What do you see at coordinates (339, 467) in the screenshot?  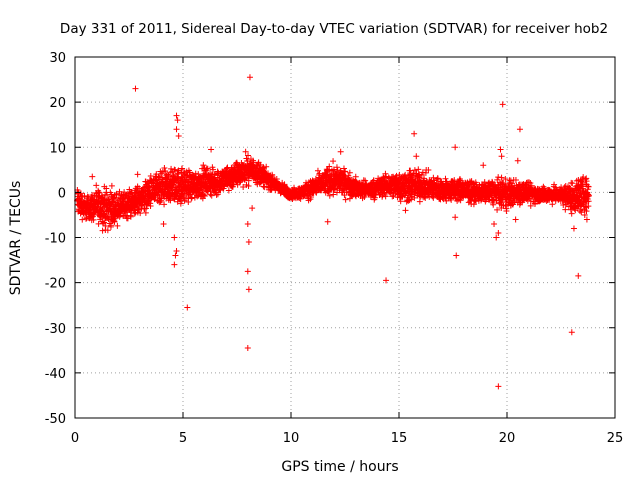 I see `x-axis-label: GPS time / hours` at bounding box center [339, 467].